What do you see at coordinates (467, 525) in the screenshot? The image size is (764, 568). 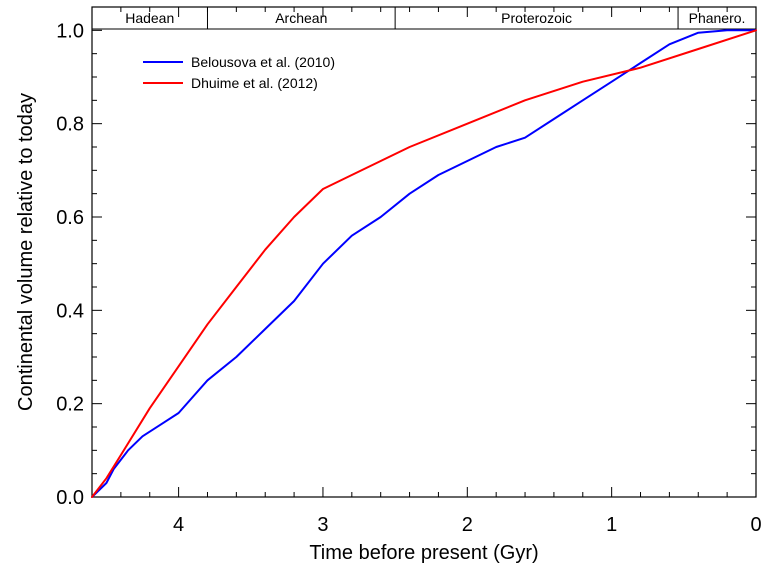 I see `x-tick-label: 2` at bounding box center [467, 525].